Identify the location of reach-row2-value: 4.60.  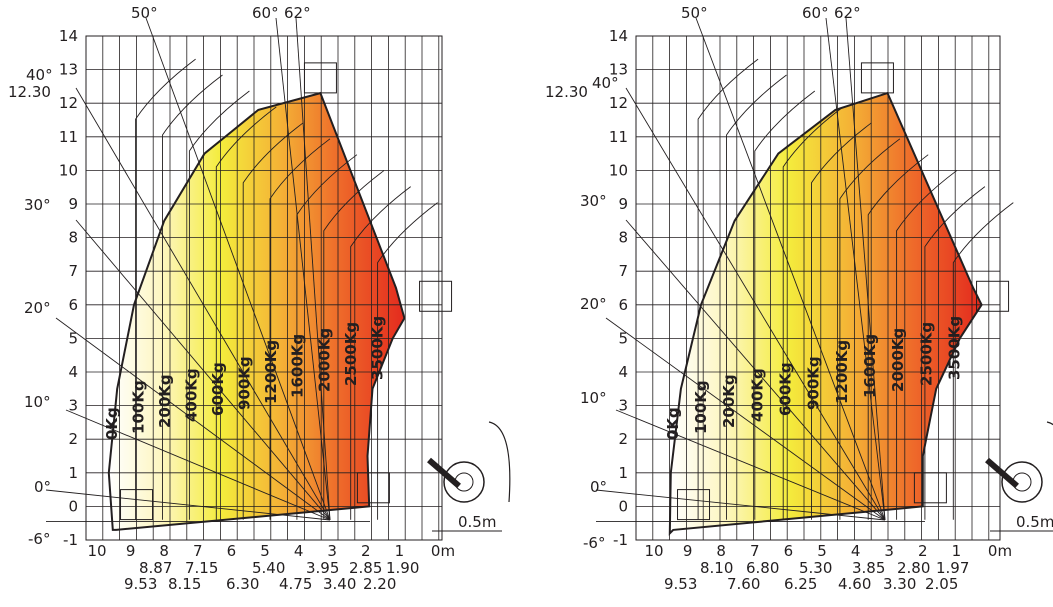
(854, 584).